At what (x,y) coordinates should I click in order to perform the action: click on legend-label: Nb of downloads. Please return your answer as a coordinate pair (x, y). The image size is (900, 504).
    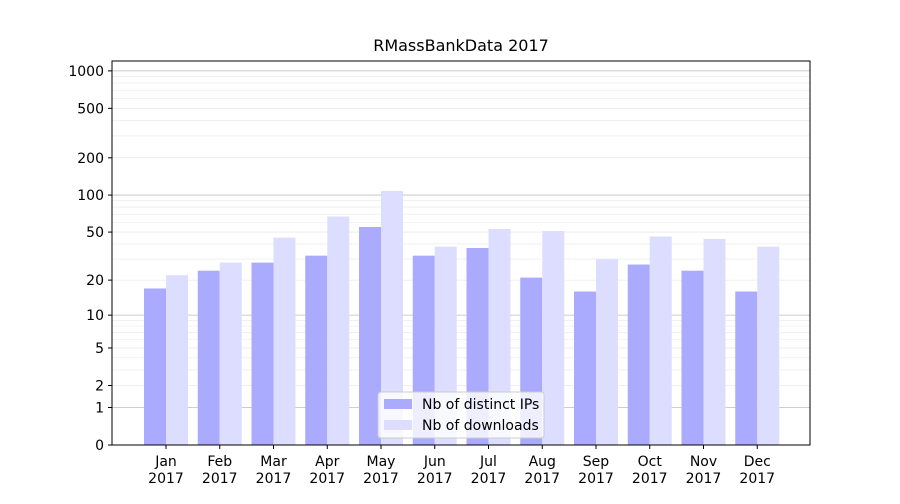
    Looking at the image, I should click on (480, 426).